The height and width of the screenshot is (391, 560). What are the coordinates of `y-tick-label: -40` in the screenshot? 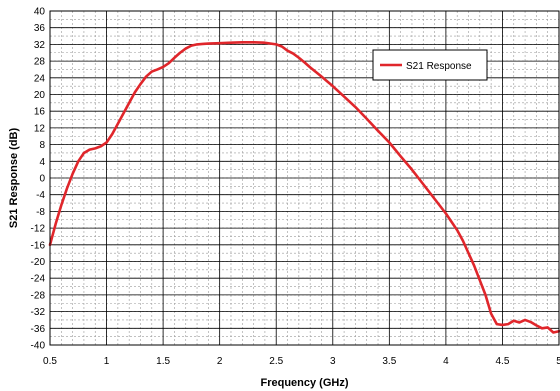 It's located at (38, 346).